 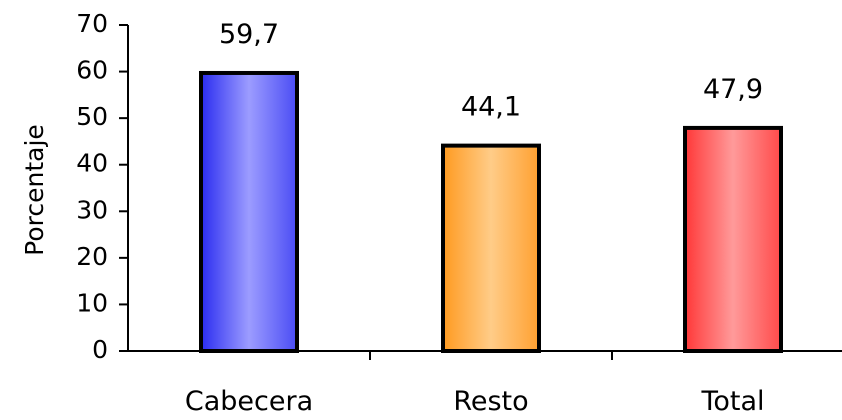 What do you see at coordinates (92, 302) in the screenshot?
I see `y-tick-label: 10` at bounding box center [92, 302].